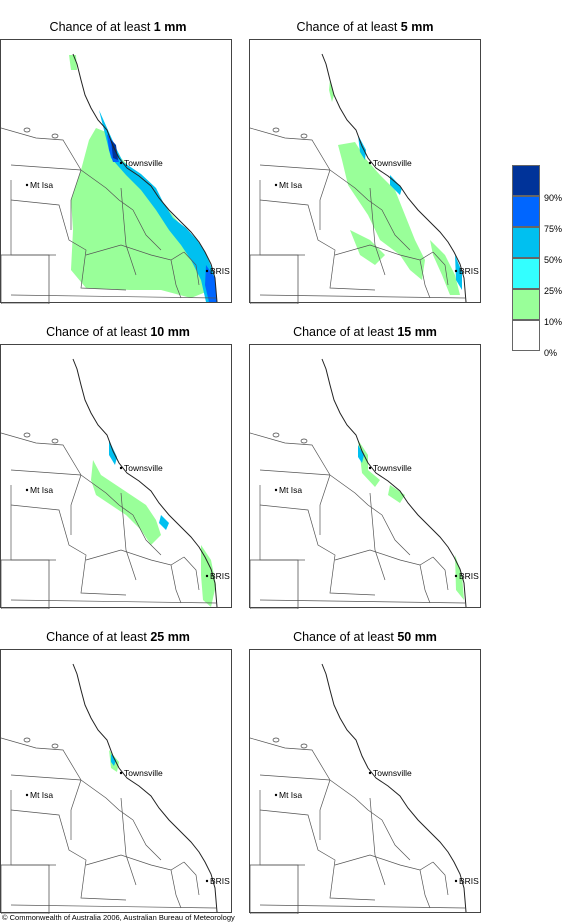 The width and height of the screenshot is (570, 923). I want to click on townsville-label: Townsville, so click(392, 773).